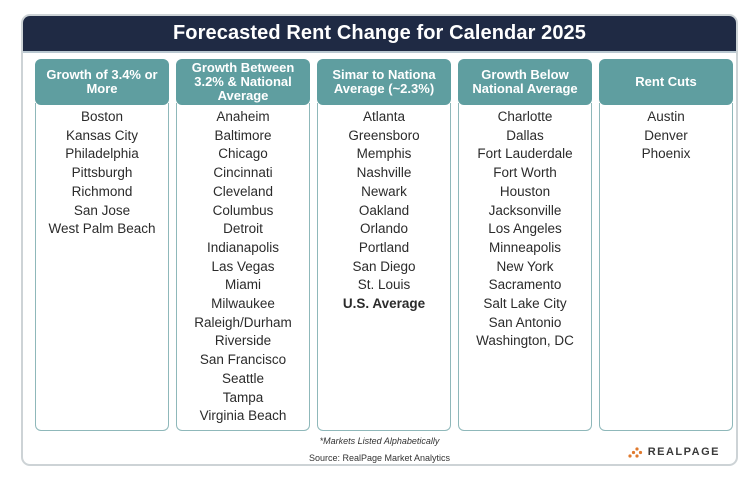 The image size is (749, 478). I want to click on column-rent-cuts: Rent Cuts Austin Denver Phoenix, so click(666, 245).